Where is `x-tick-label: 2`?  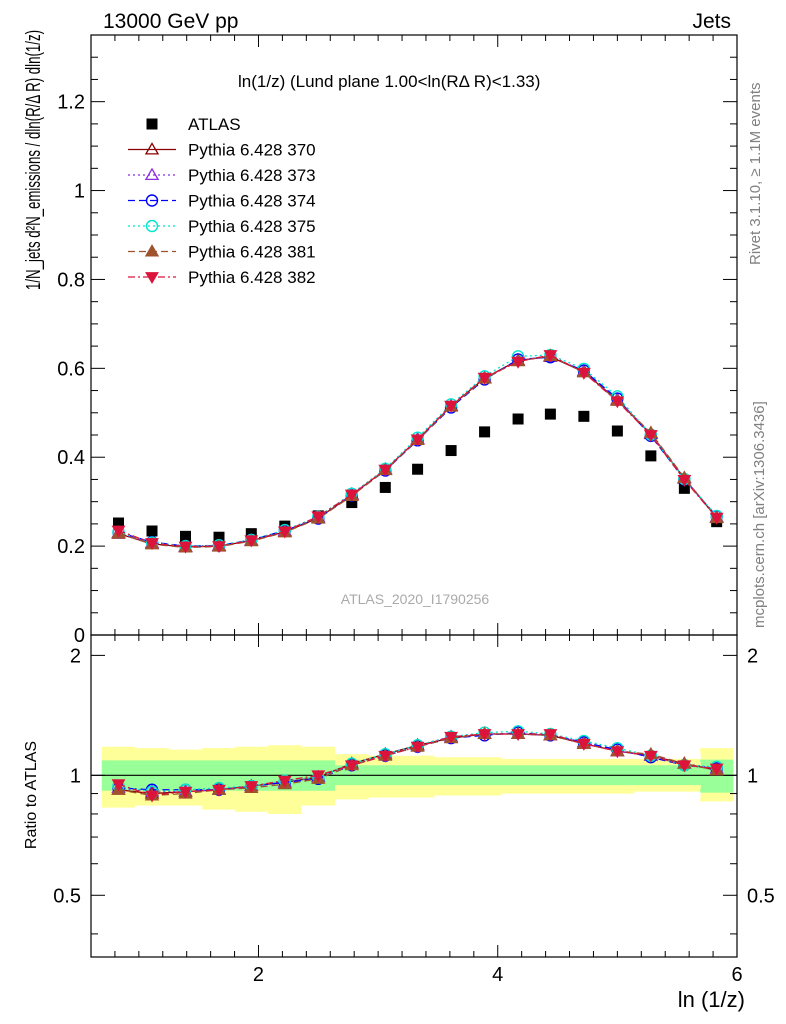
x-tick-label: 2 is located at coordinates (258, 975).